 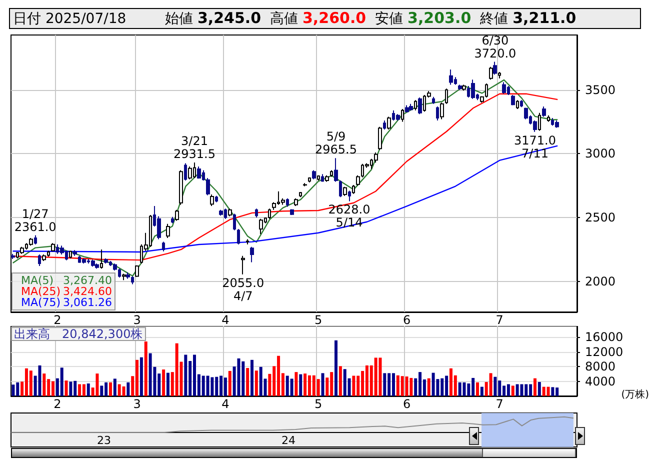 I want to click on text: 終値 3,211.0, so click(x=528, y=18).